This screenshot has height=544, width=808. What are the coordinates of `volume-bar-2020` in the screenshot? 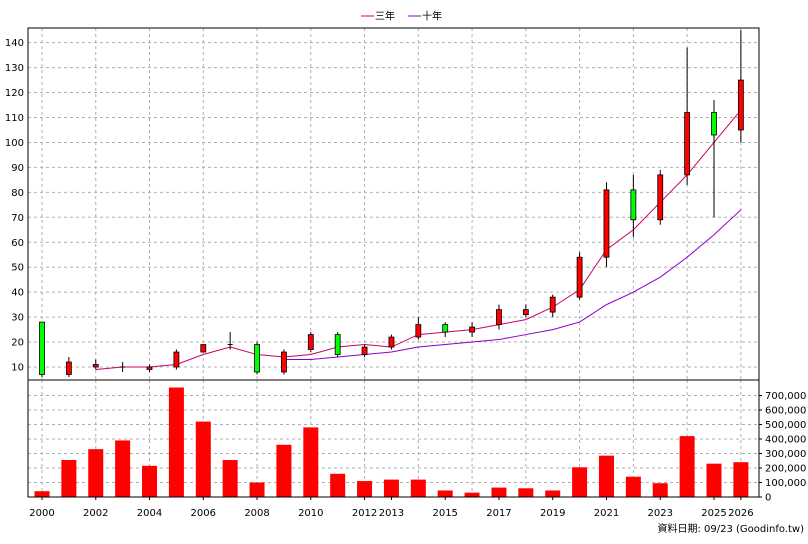 It's located at (580, 482).